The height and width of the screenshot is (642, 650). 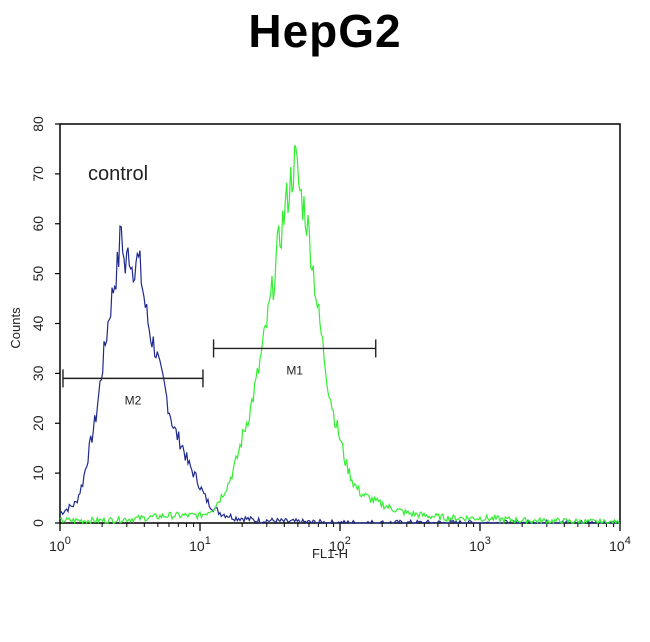 What do you see at coordinates (480, 544) in the screenshot?
I see `x-tick-label-1000: 10³` at bounding box center [480, 544].